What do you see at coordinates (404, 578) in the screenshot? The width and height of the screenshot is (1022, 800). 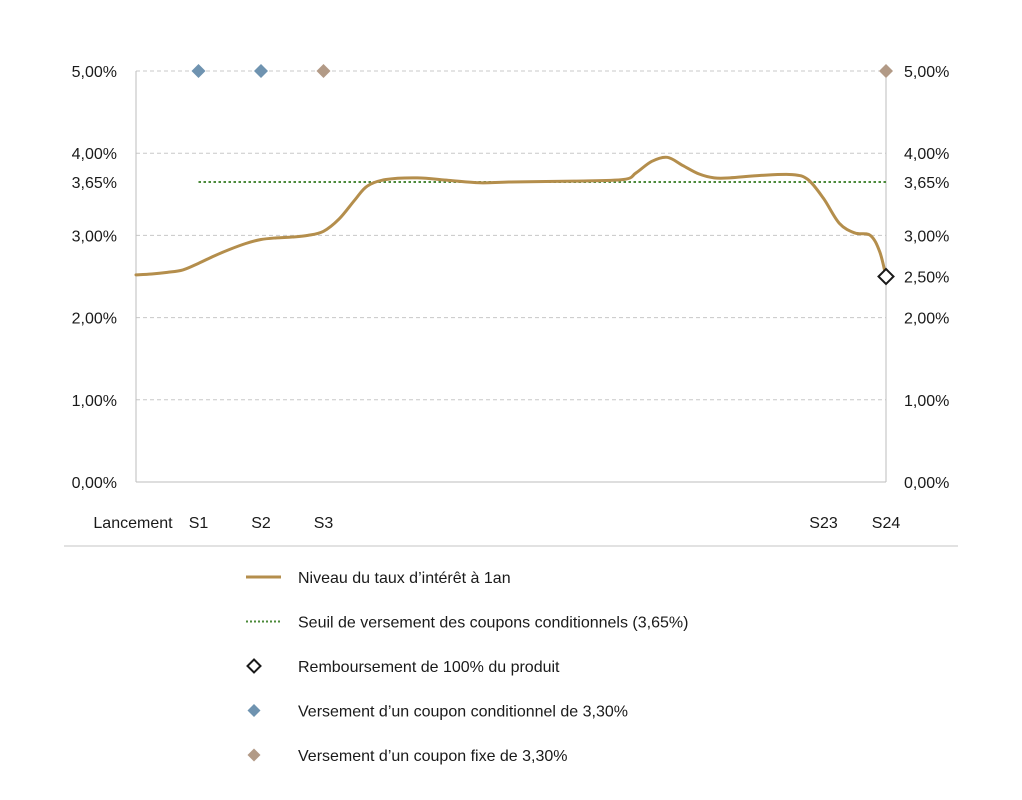 I see `legend-label: Niveau du taux d’intérêt à 1an` at bounding box center [404, 578].